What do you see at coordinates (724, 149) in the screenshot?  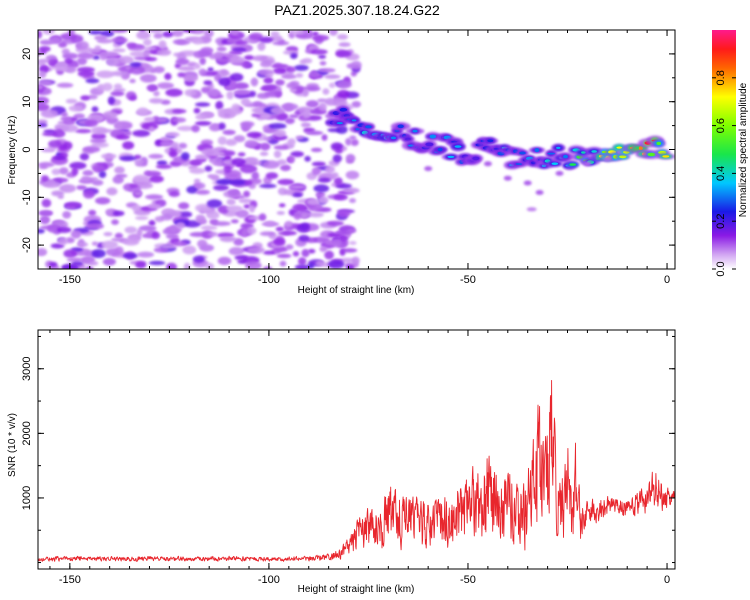 I see `colorbar-gradient` at bounding box center [724, 149].